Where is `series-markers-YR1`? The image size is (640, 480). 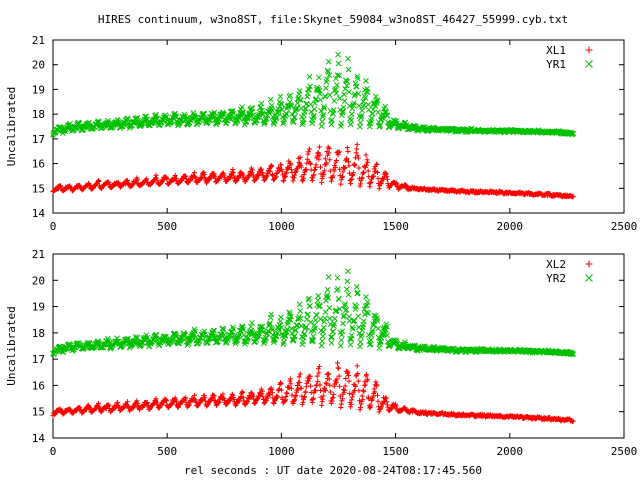
series-markers-YR1 is located at coordinates (313, 94).